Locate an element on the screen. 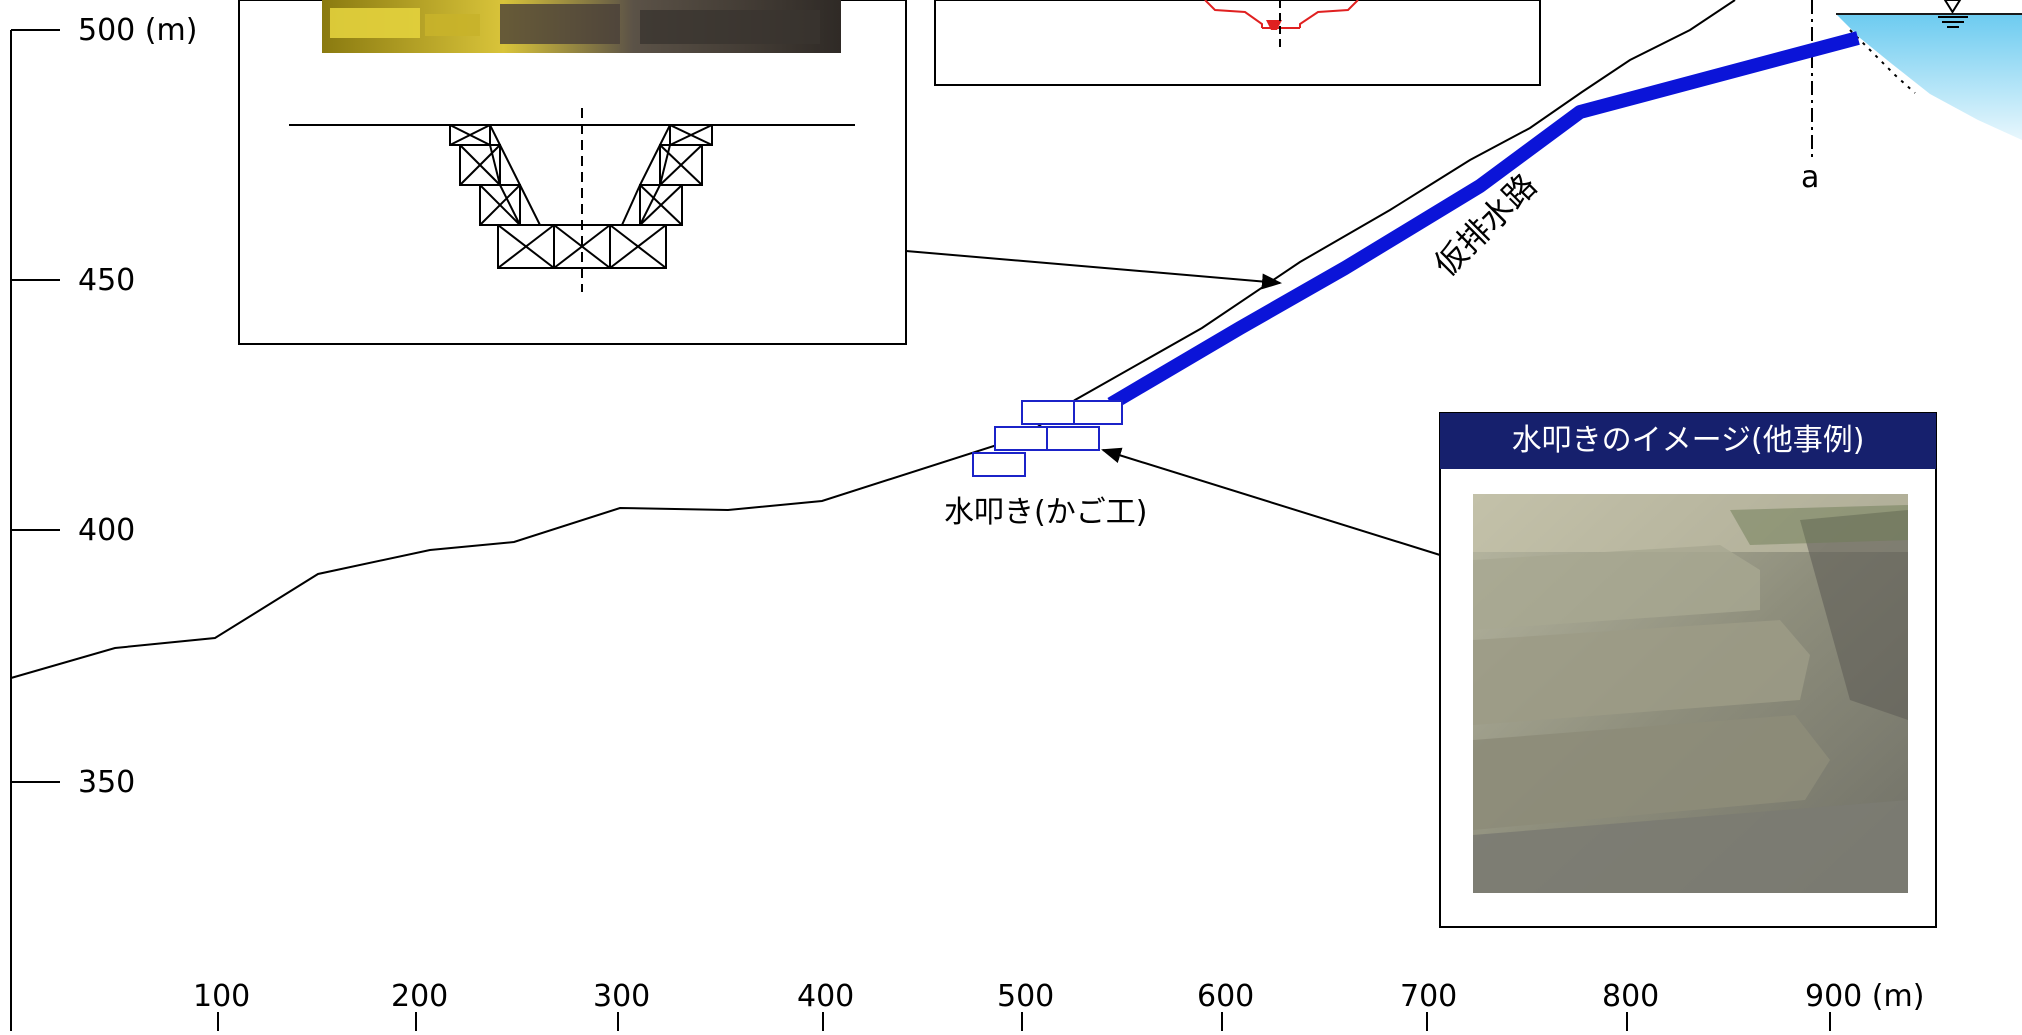  reservoir-water is located at coordinates (1929, 70).